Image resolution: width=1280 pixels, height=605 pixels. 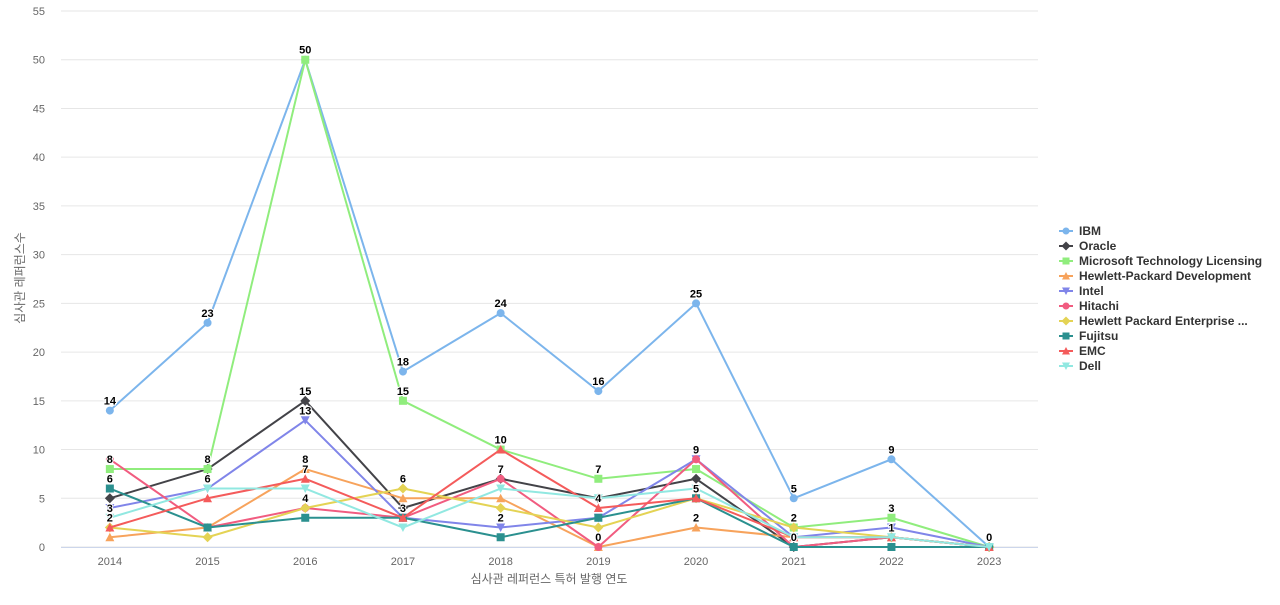 I want to click on legend-item: Microsoft Technology Licensing, so click(x=1160, y=261).